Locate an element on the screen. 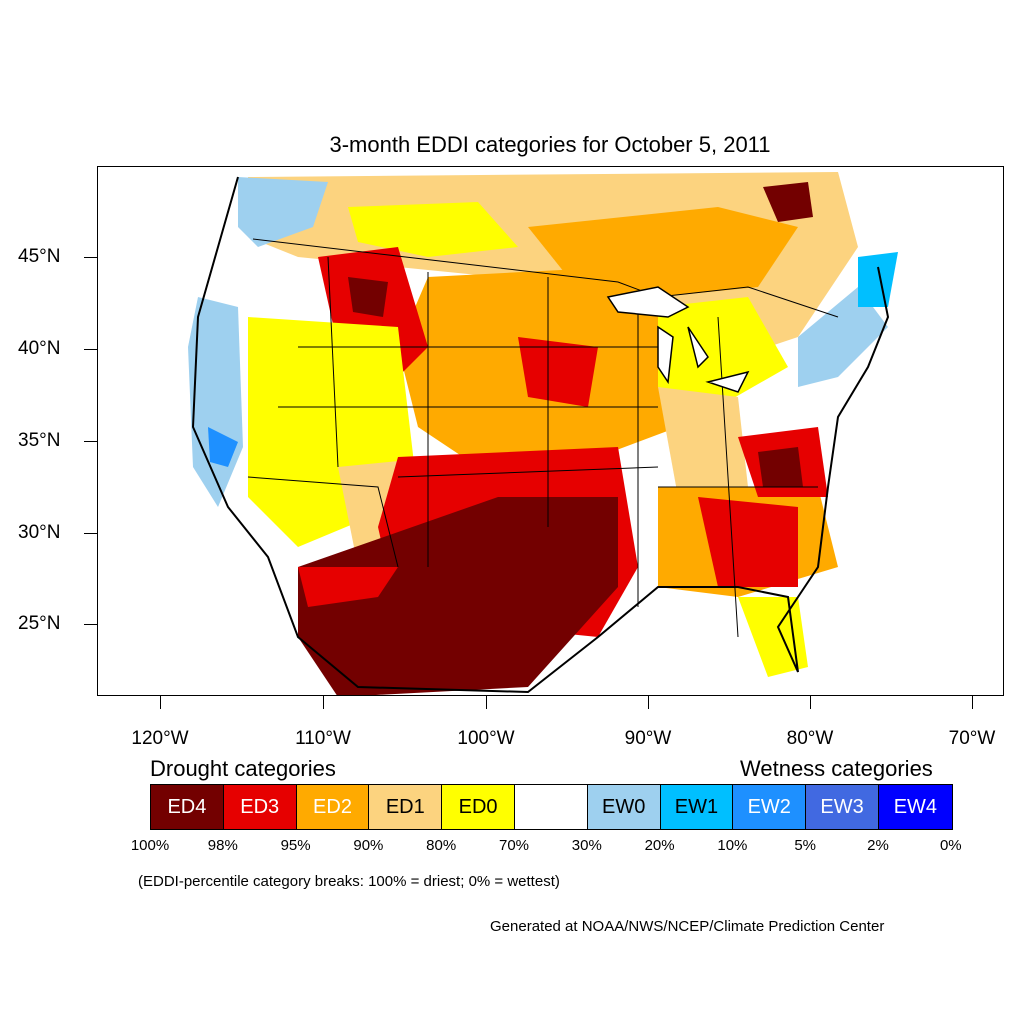  percent-break-label: 5% is located at coordinates (805, 845).